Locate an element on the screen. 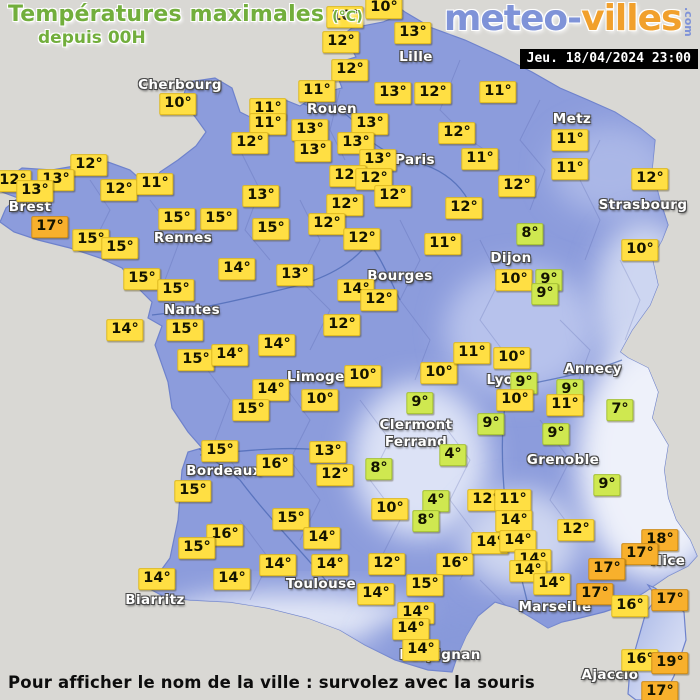 The image size is (700, 700). temp-badge: 7° is located at coordinates (620, 410).